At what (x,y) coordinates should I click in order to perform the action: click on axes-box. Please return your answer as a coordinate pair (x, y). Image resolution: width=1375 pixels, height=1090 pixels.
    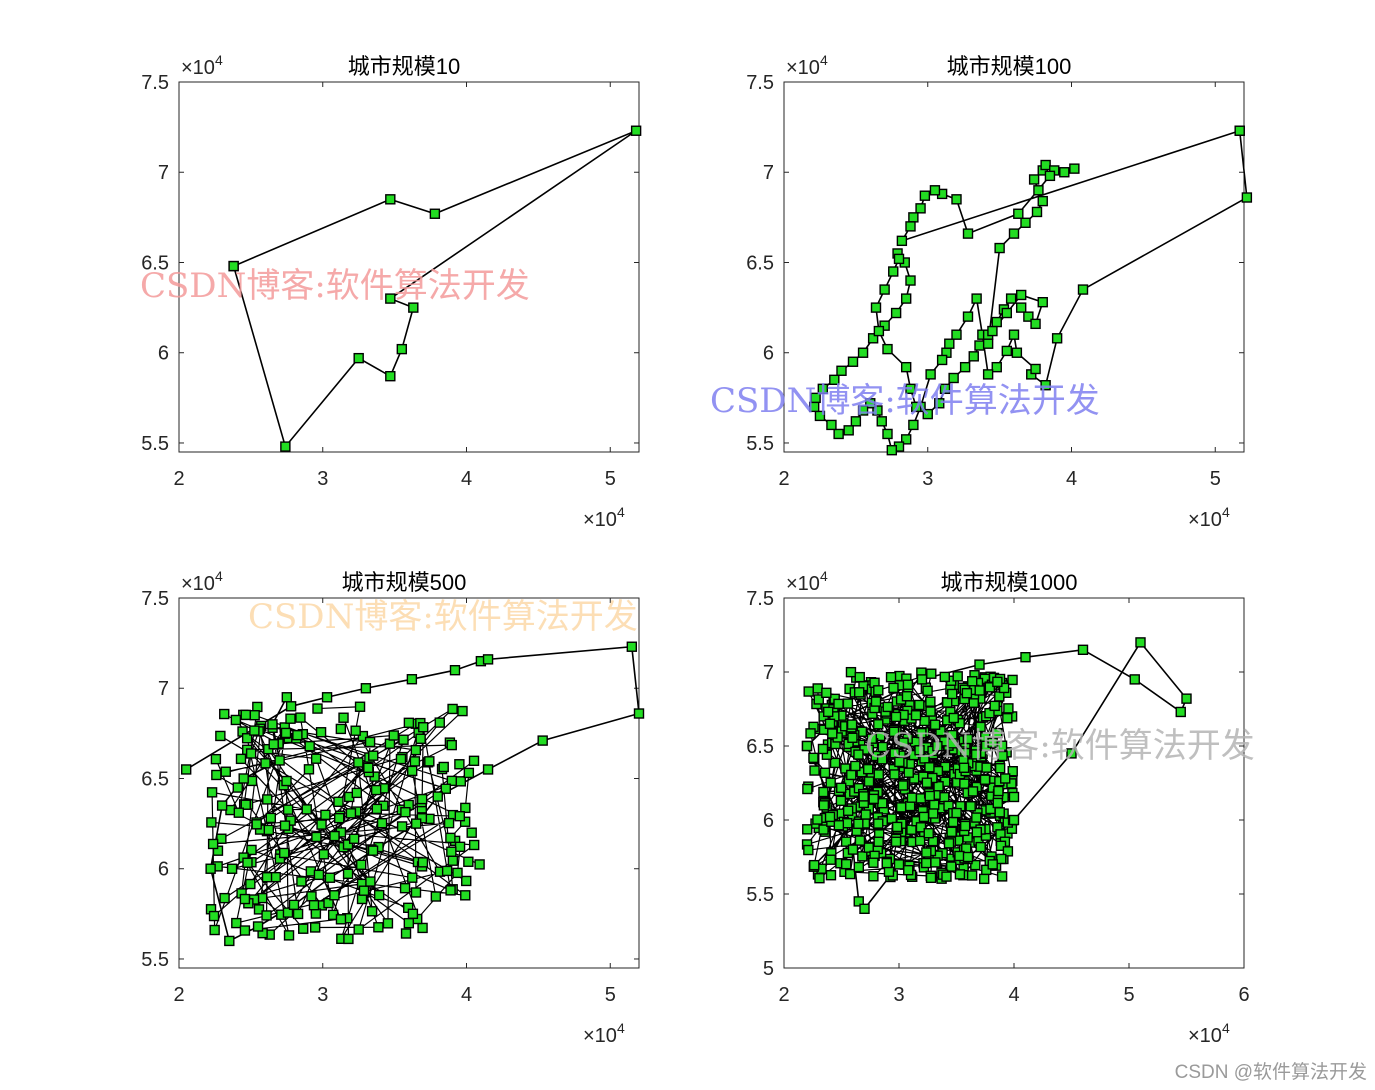
    Looking at the image, I should click on (1014, 267).